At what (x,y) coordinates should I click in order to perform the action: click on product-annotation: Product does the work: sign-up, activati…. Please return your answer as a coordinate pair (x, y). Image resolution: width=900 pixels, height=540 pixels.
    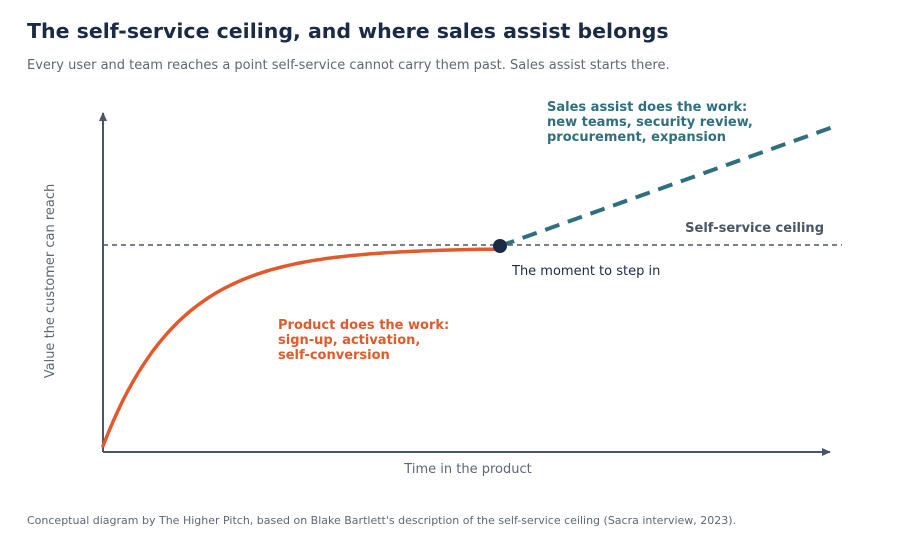
    Looking at the image, I should click on (366, 340).